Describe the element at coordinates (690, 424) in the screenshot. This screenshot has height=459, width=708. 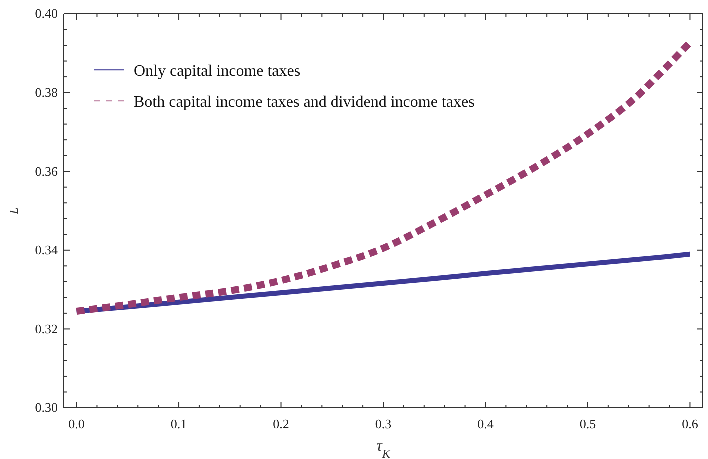
I see `x-tick-label: 0.6` at that location.